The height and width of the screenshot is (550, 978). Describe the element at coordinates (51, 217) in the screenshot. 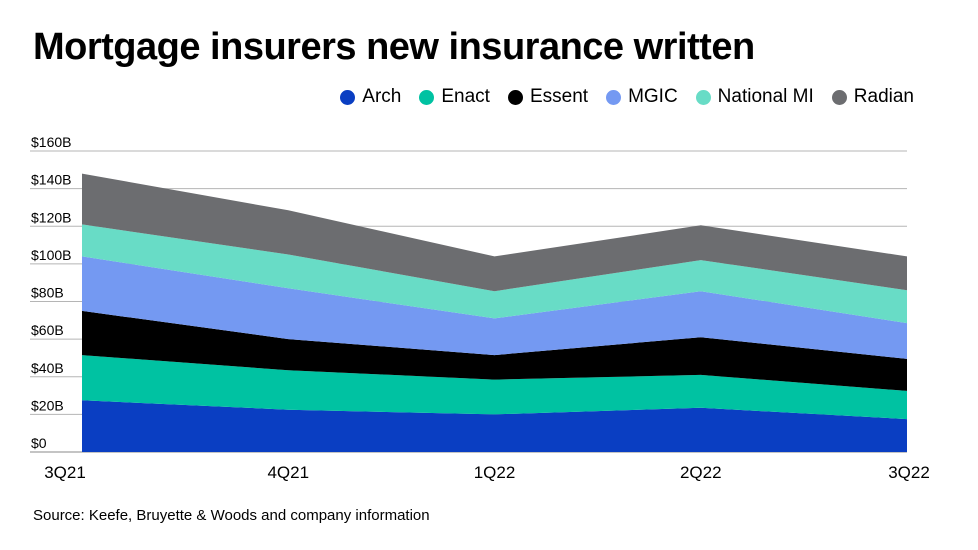

I see `y-tick-label: $120B` at that location.